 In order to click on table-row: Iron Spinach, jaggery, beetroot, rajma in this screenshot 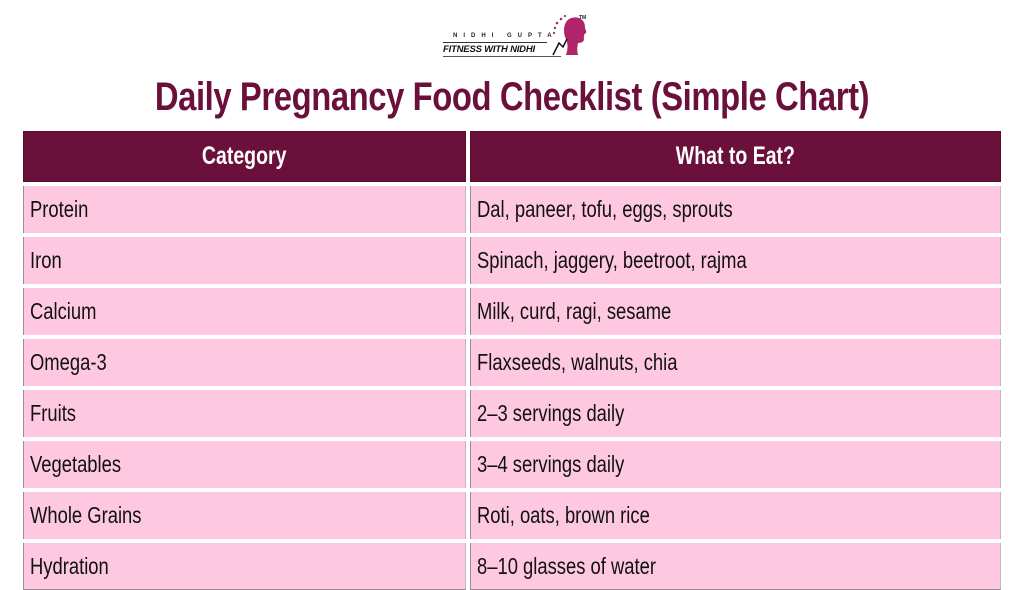, I will do `click(512, 260)`.